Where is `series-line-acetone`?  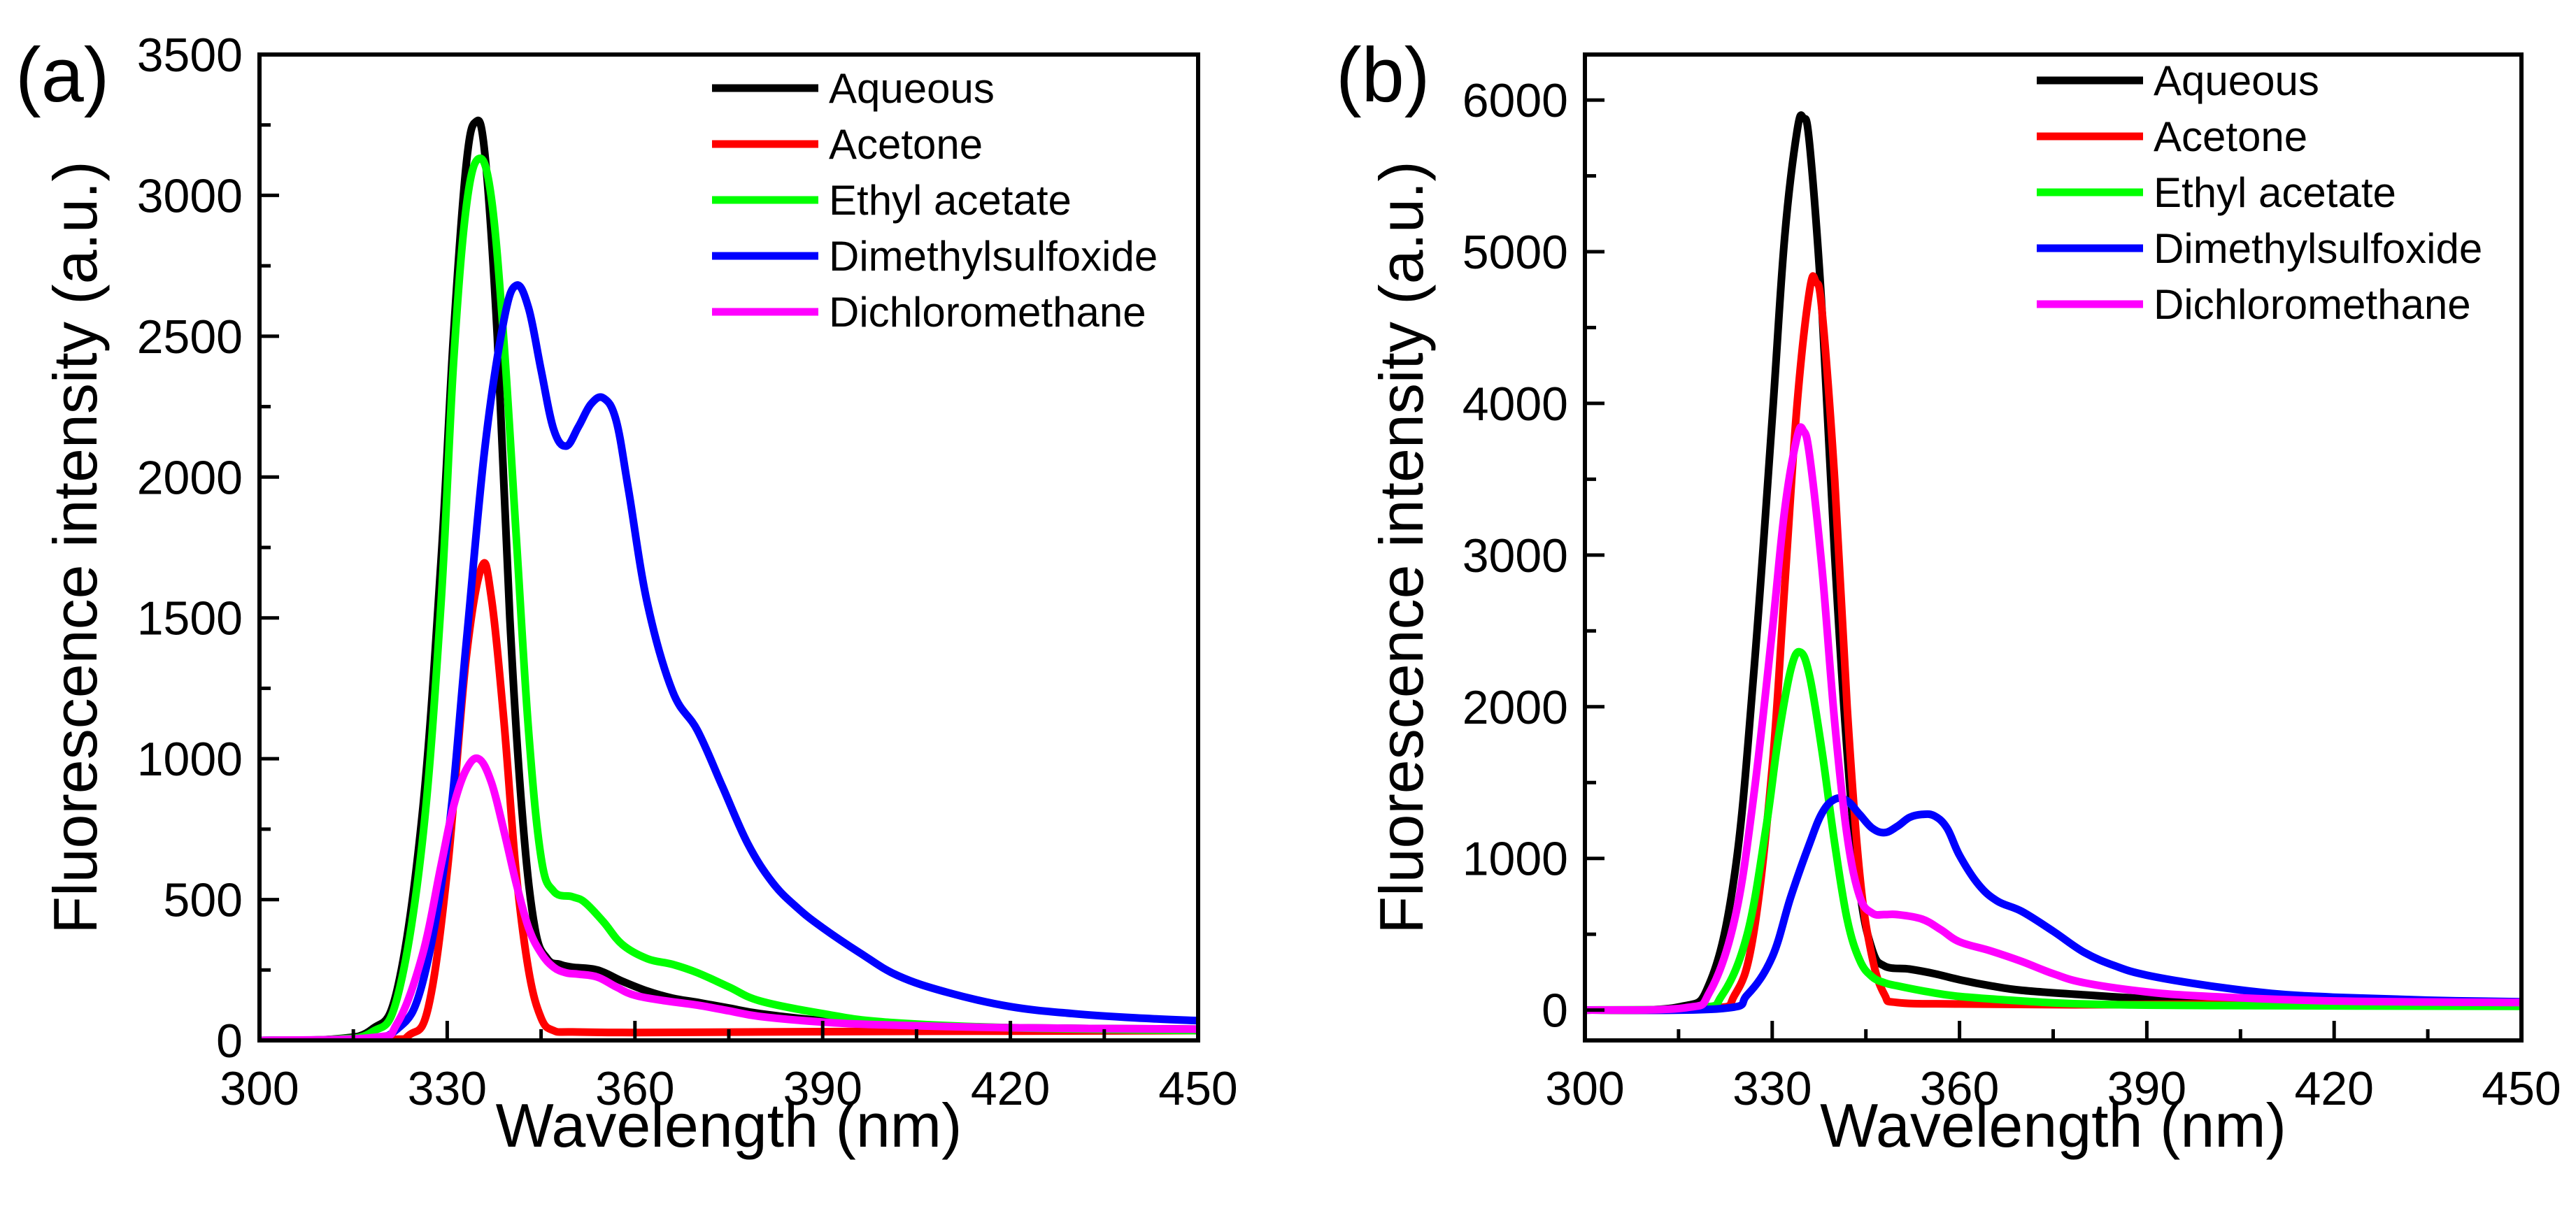
series-line-acetone is located at coordinates (728, 800).